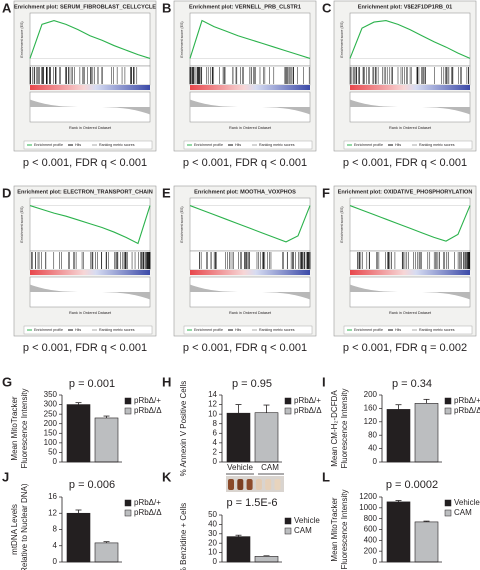  What do you see at coordinates (212, 524) in the screenshot?
I see `y-tick-label: 40` at bounding box center [212, 524].